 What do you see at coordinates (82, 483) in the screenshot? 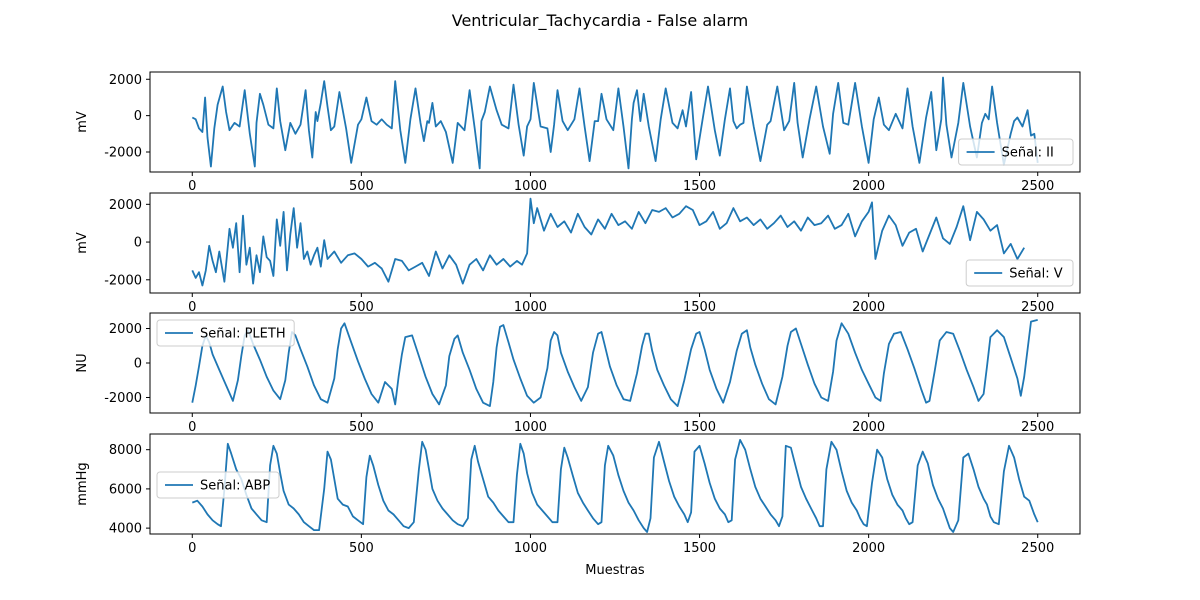
I see `y-axis-label-4: mmHg` at bounding box center [82, 483].